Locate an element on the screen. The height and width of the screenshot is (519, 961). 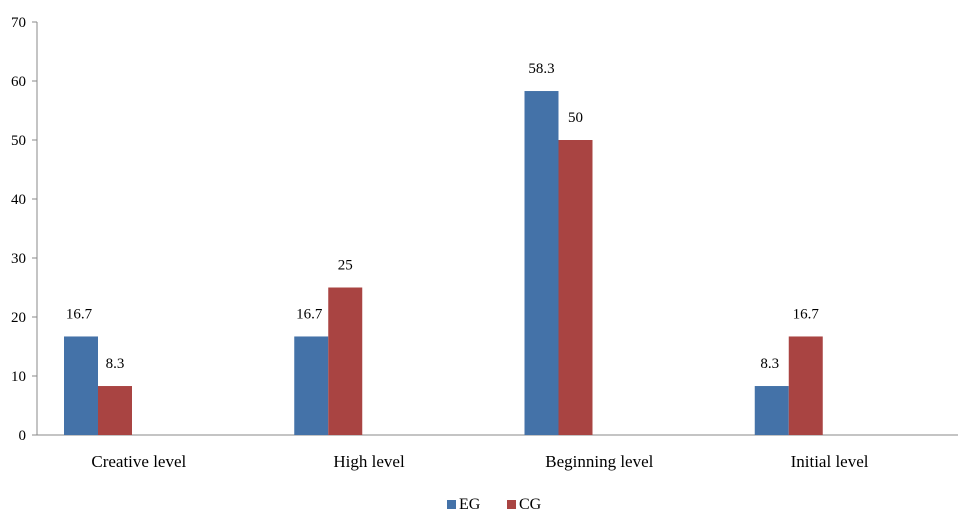
data-label-cg-2: 50 is located at coordinates (575, 118).